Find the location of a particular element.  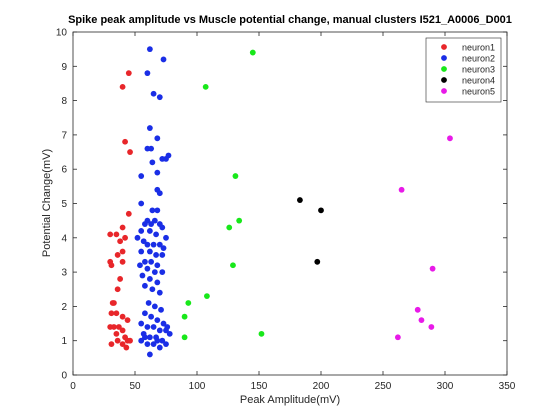

series-neuron5 is located at coordinates (423, 238).